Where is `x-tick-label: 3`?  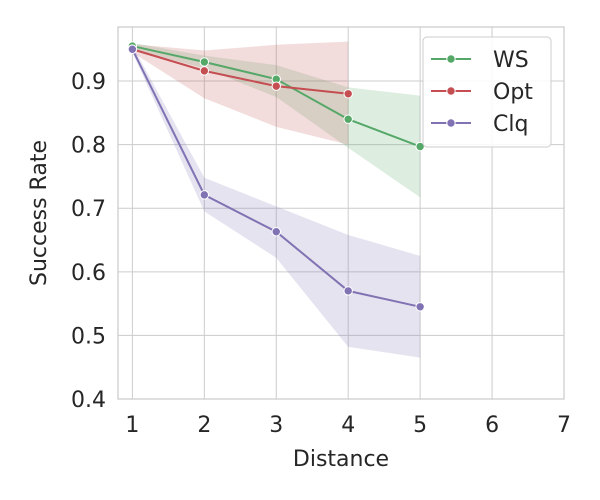
x-tick-label: 3 is located at coordinates (276, 425).